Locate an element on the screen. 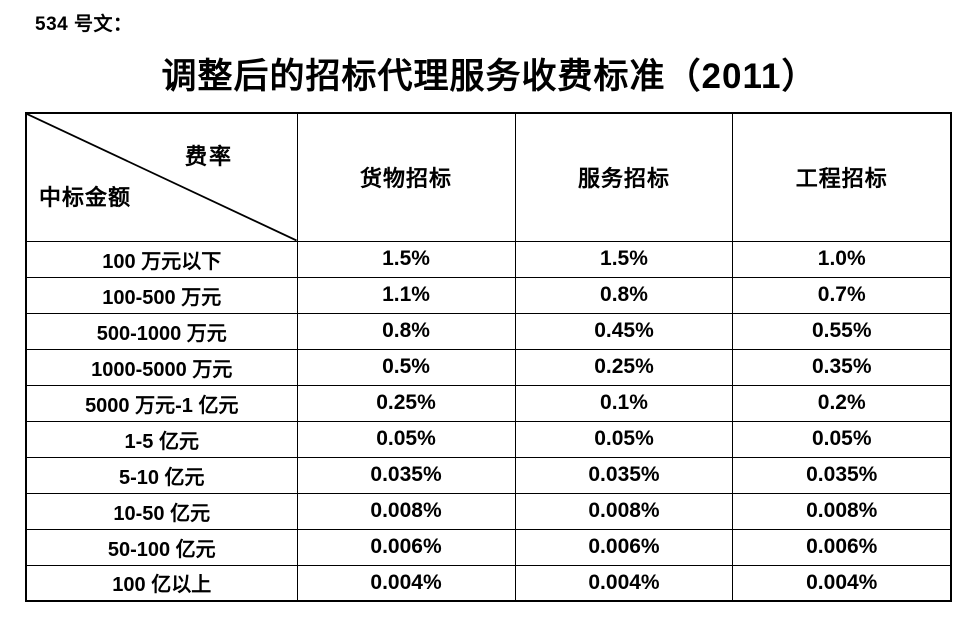  rate-cell: 0.7% is located at coordinates (842, 295).